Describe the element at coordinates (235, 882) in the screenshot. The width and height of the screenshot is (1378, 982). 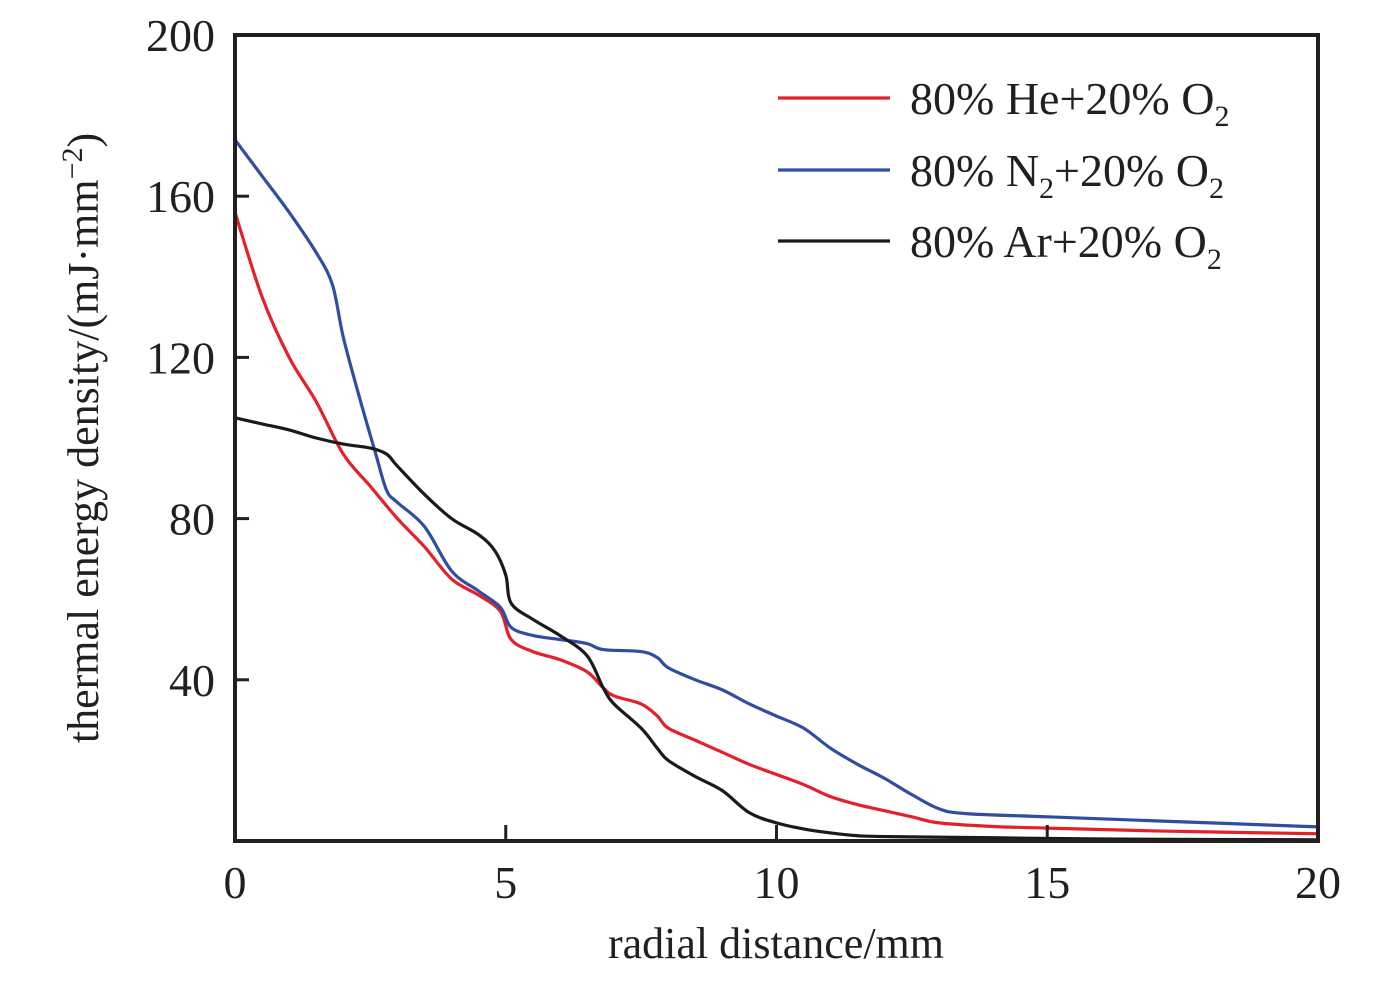
I see `x-tick-label: 0` at that location.